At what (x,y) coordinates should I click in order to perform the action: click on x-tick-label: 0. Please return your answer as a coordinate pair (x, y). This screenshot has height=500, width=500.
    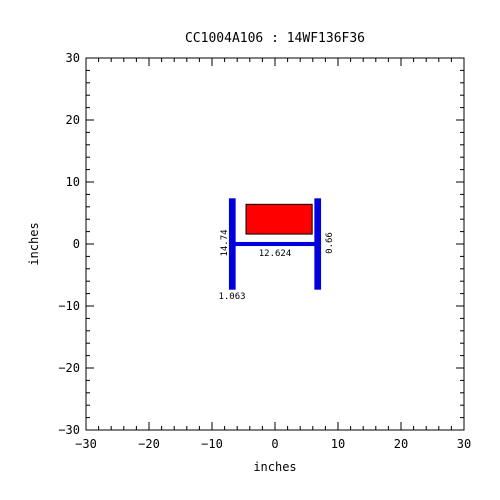
    Looking at the image, I should click on (274, 444).